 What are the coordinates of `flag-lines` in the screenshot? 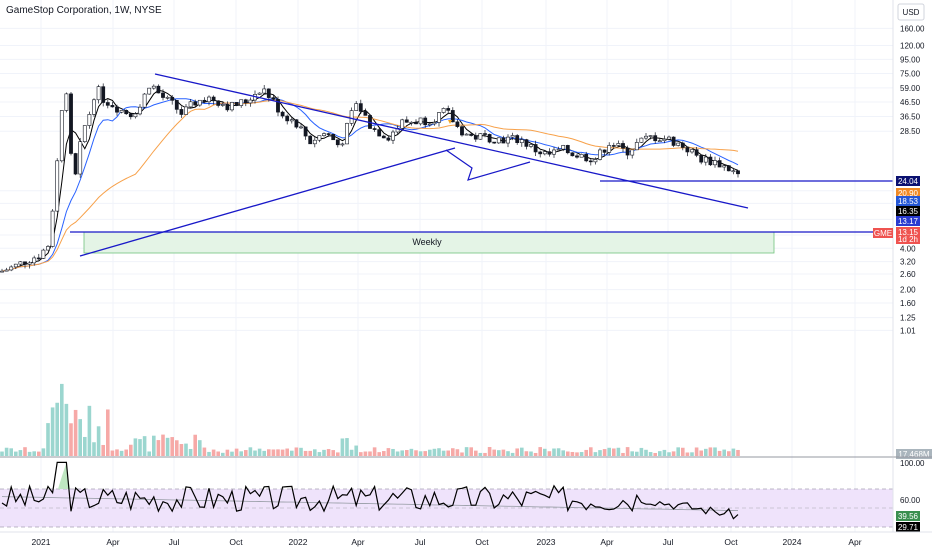 It's located at (488, 165).